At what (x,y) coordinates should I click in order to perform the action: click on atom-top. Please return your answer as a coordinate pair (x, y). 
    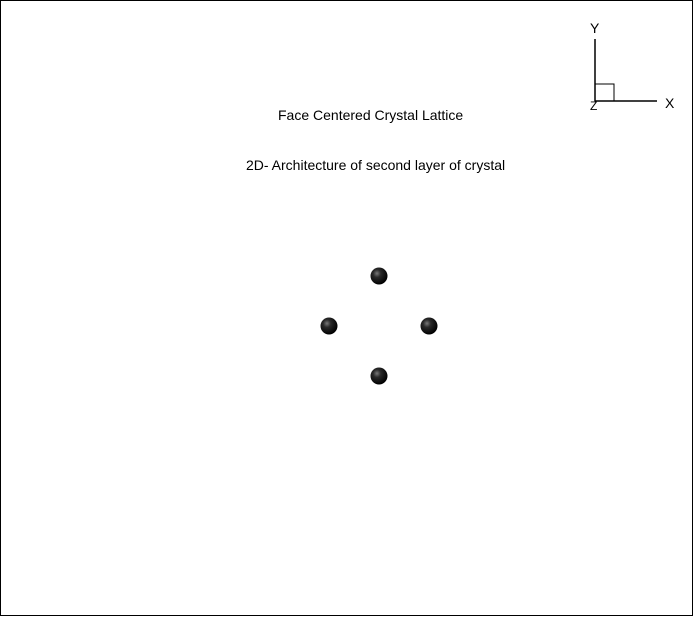
    Looking at the image, I should click on (379, 276).